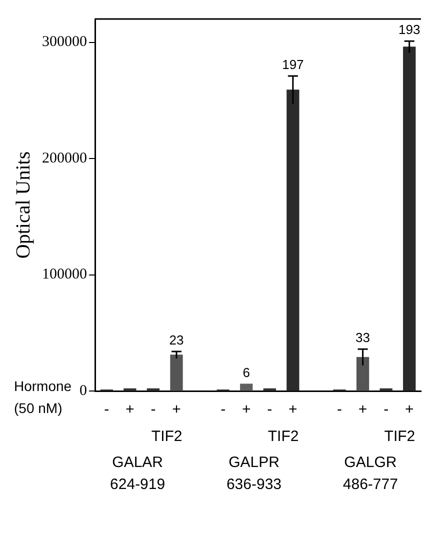  I want to click on annotation: 23, so click(176, 340).